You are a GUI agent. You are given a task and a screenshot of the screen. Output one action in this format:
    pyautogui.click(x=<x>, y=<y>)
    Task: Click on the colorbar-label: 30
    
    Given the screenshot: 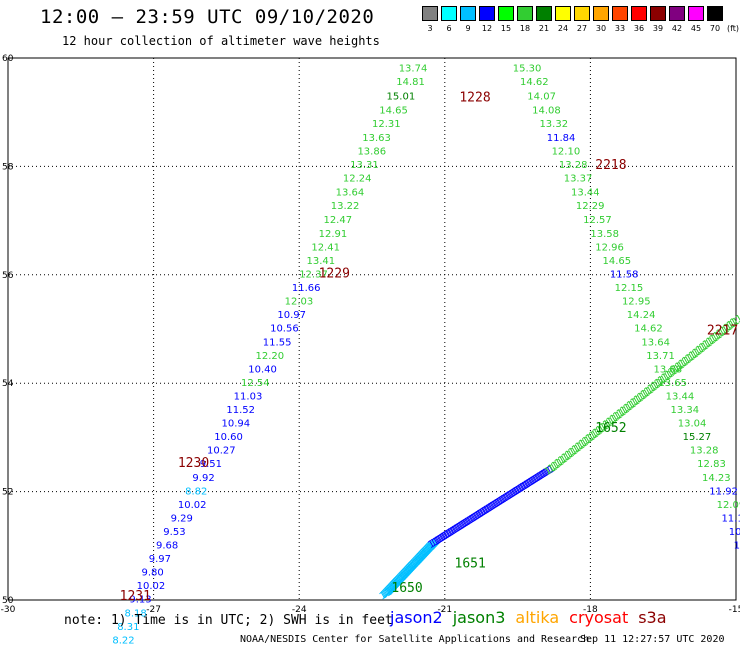 What is the action you would take?
    pyautogui.click(x=601, y=28)
    